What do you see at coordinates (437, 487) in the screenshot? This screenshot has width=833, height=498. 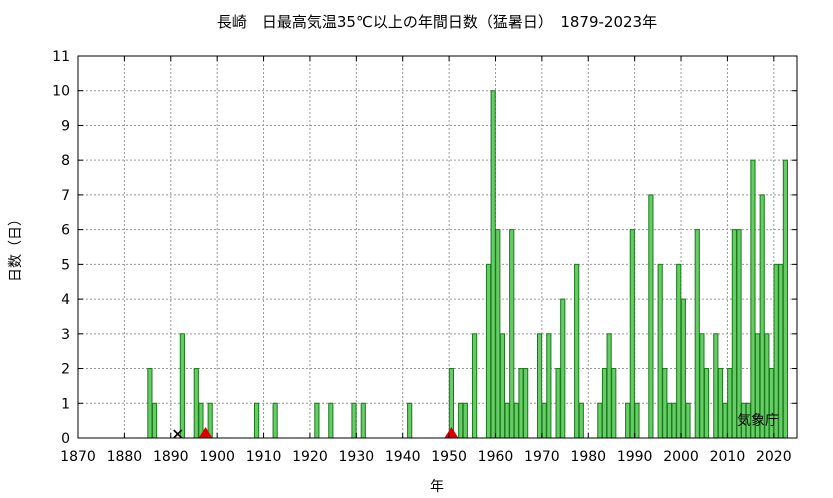 I see `x-axis-label: 年` at bounding box center [437, 487].